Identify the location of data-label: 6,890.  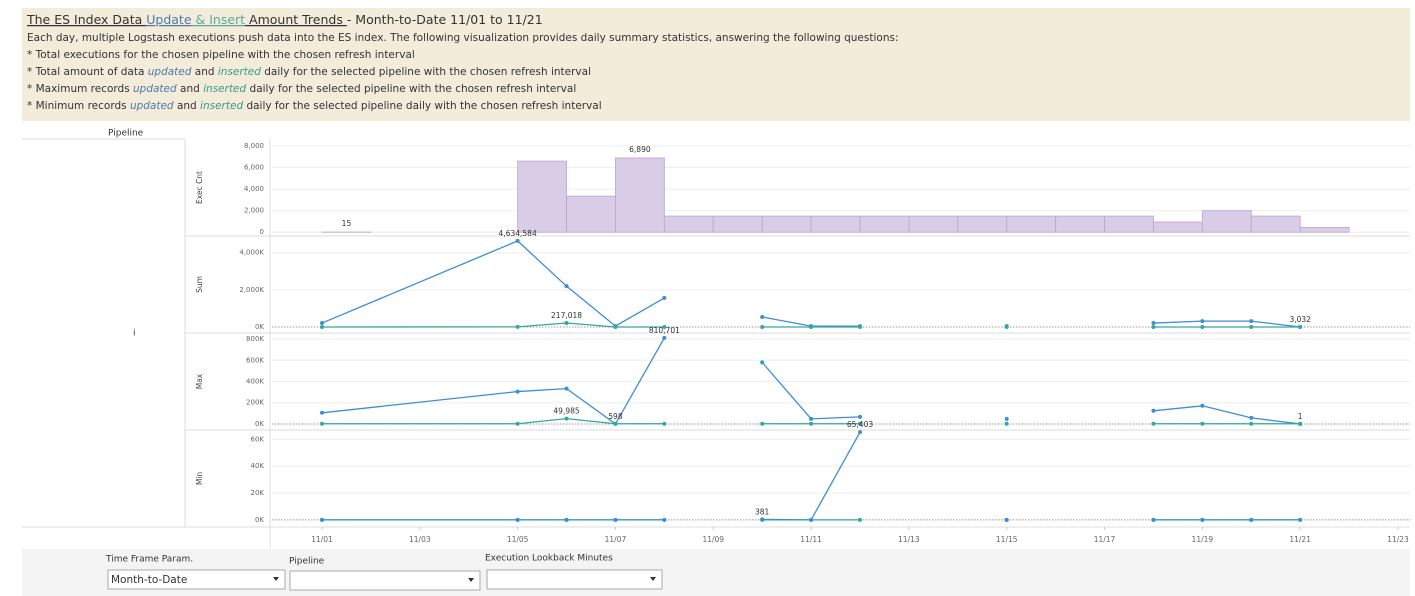
(640, 149).